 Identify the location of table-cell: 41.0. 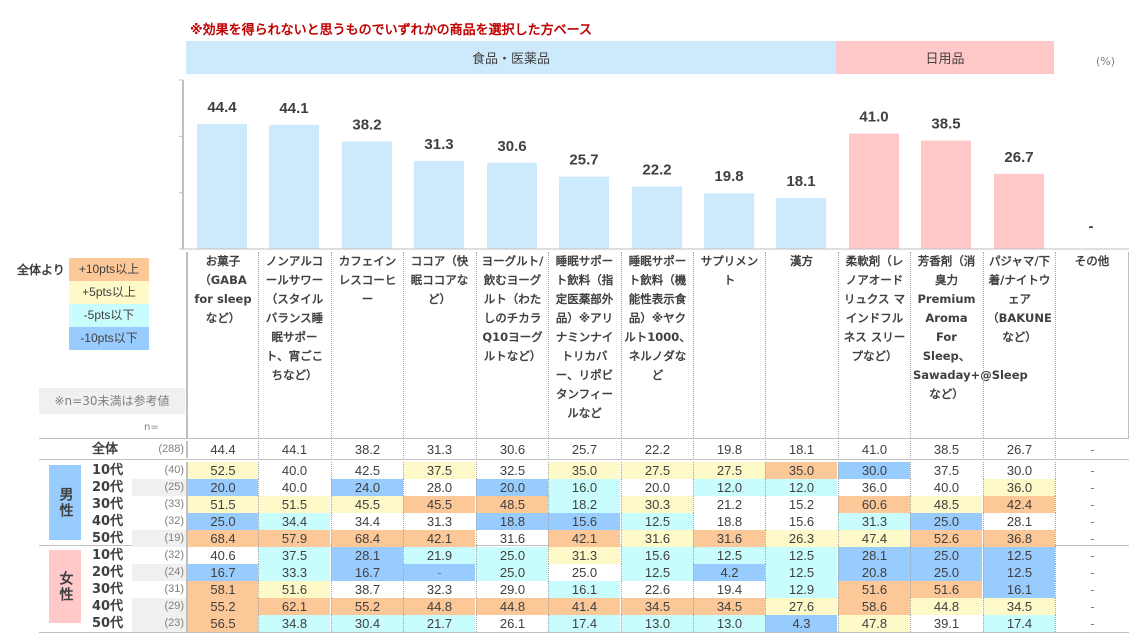
(874, 449).